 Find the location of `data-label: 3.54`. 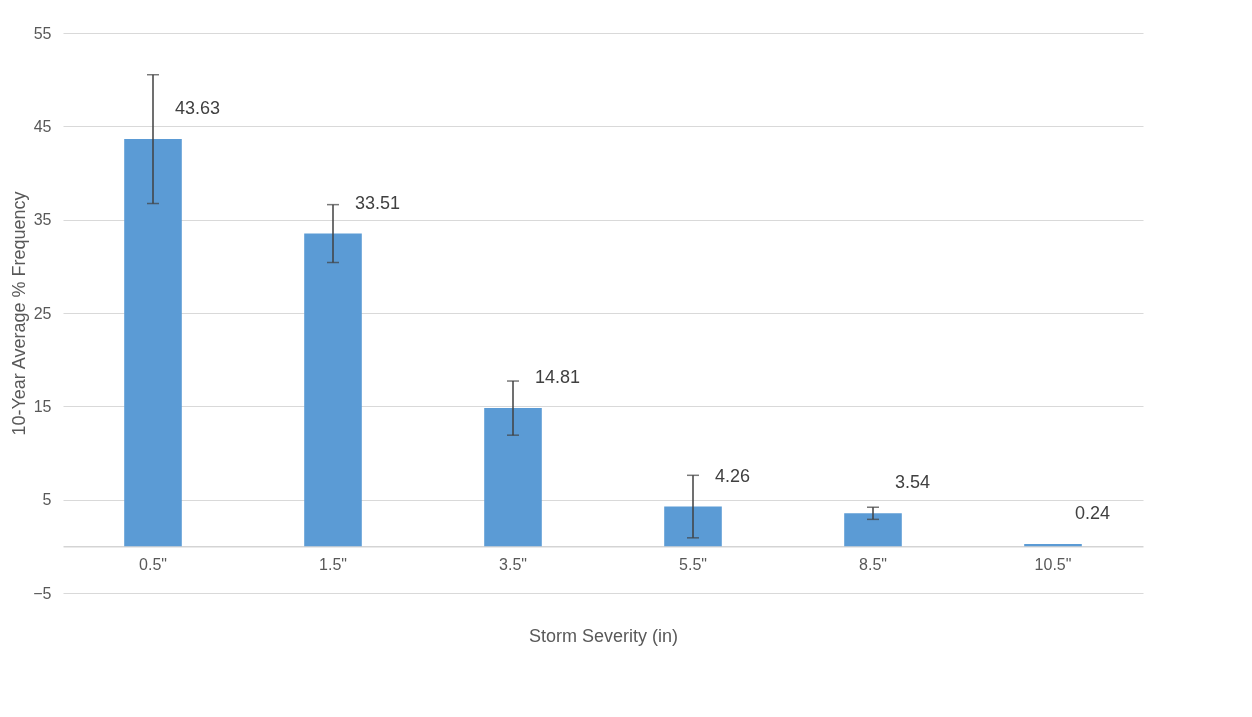

data-label: 3.54 is located at coordinates (913, 482).